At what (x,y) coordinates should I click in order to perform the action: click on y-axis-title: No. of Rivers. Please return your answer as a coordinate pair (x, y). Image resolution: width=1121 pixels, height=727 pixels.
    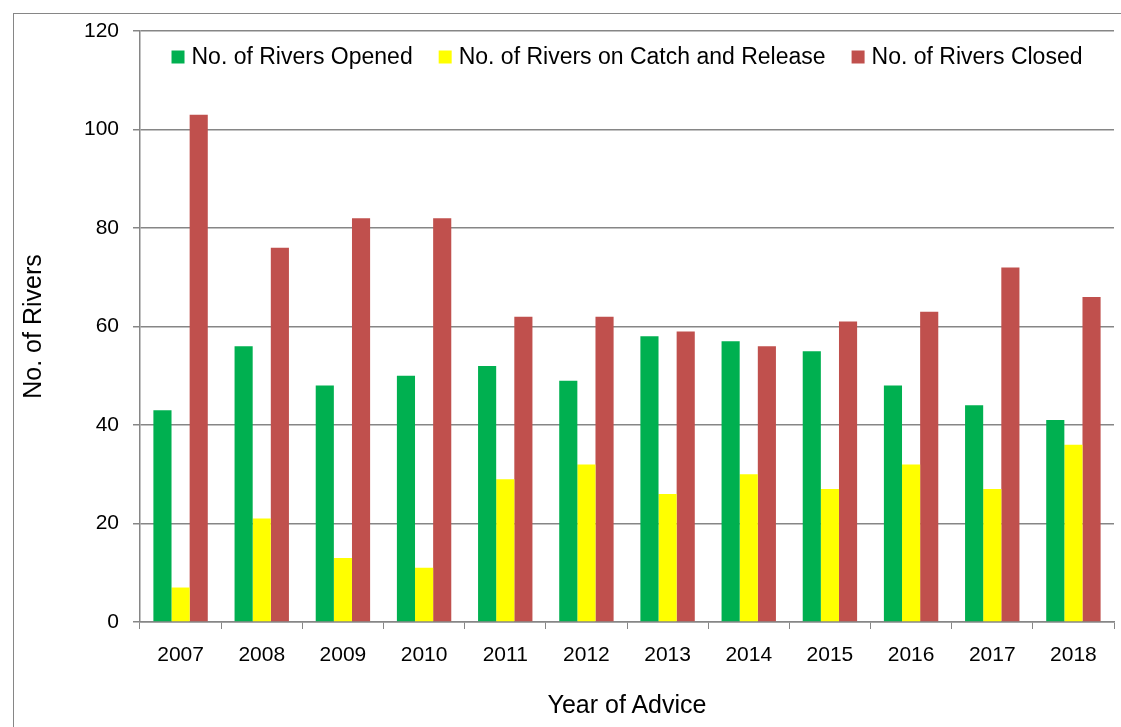
    Looking at the image, I should click on (31, 326).